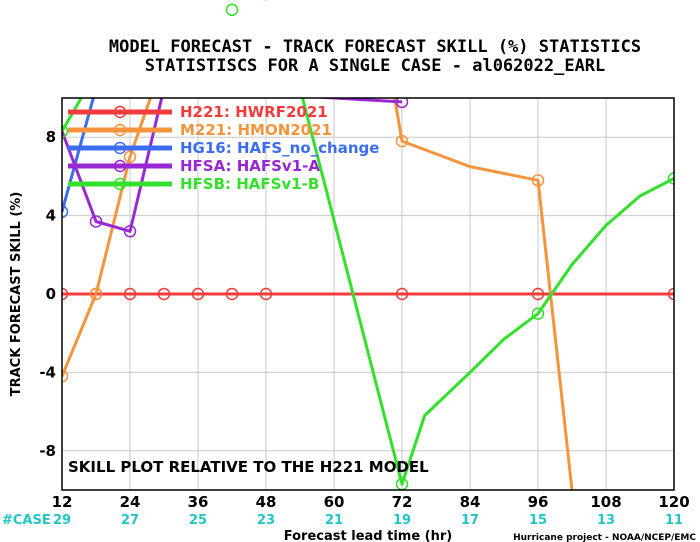  I want to click on x-tick-label: 72, so click(402, 502).